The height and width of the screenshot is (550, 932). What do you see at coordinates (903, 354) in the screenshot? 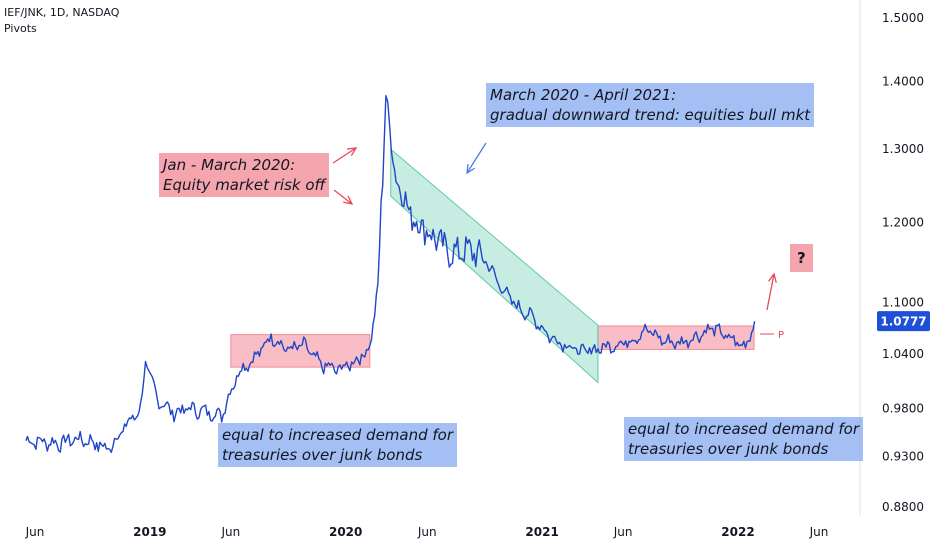
I see `y-tick-label-5: 1.0400` at bounding box center [903, 354].